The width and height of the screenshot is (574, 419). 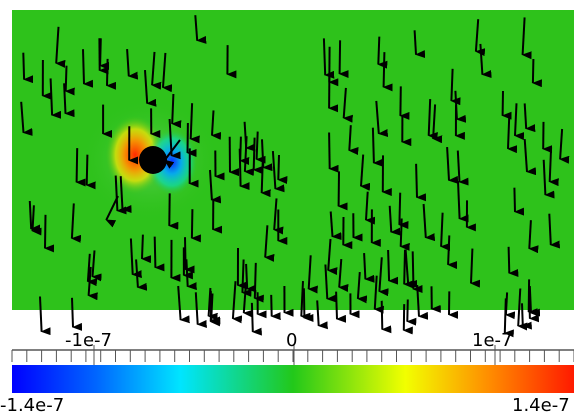 I want to click on tick-label-zero: 0, so click(x=292, y=340).